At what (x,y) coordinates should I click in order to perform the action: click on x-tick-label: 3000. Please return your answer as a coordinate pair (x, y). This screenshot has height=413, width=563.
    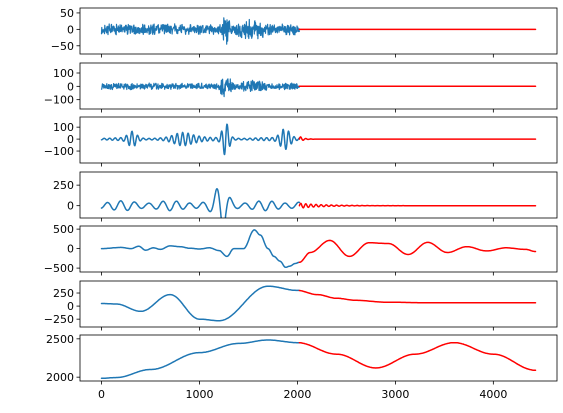
    Looking at the image, I should click on (395, 394).